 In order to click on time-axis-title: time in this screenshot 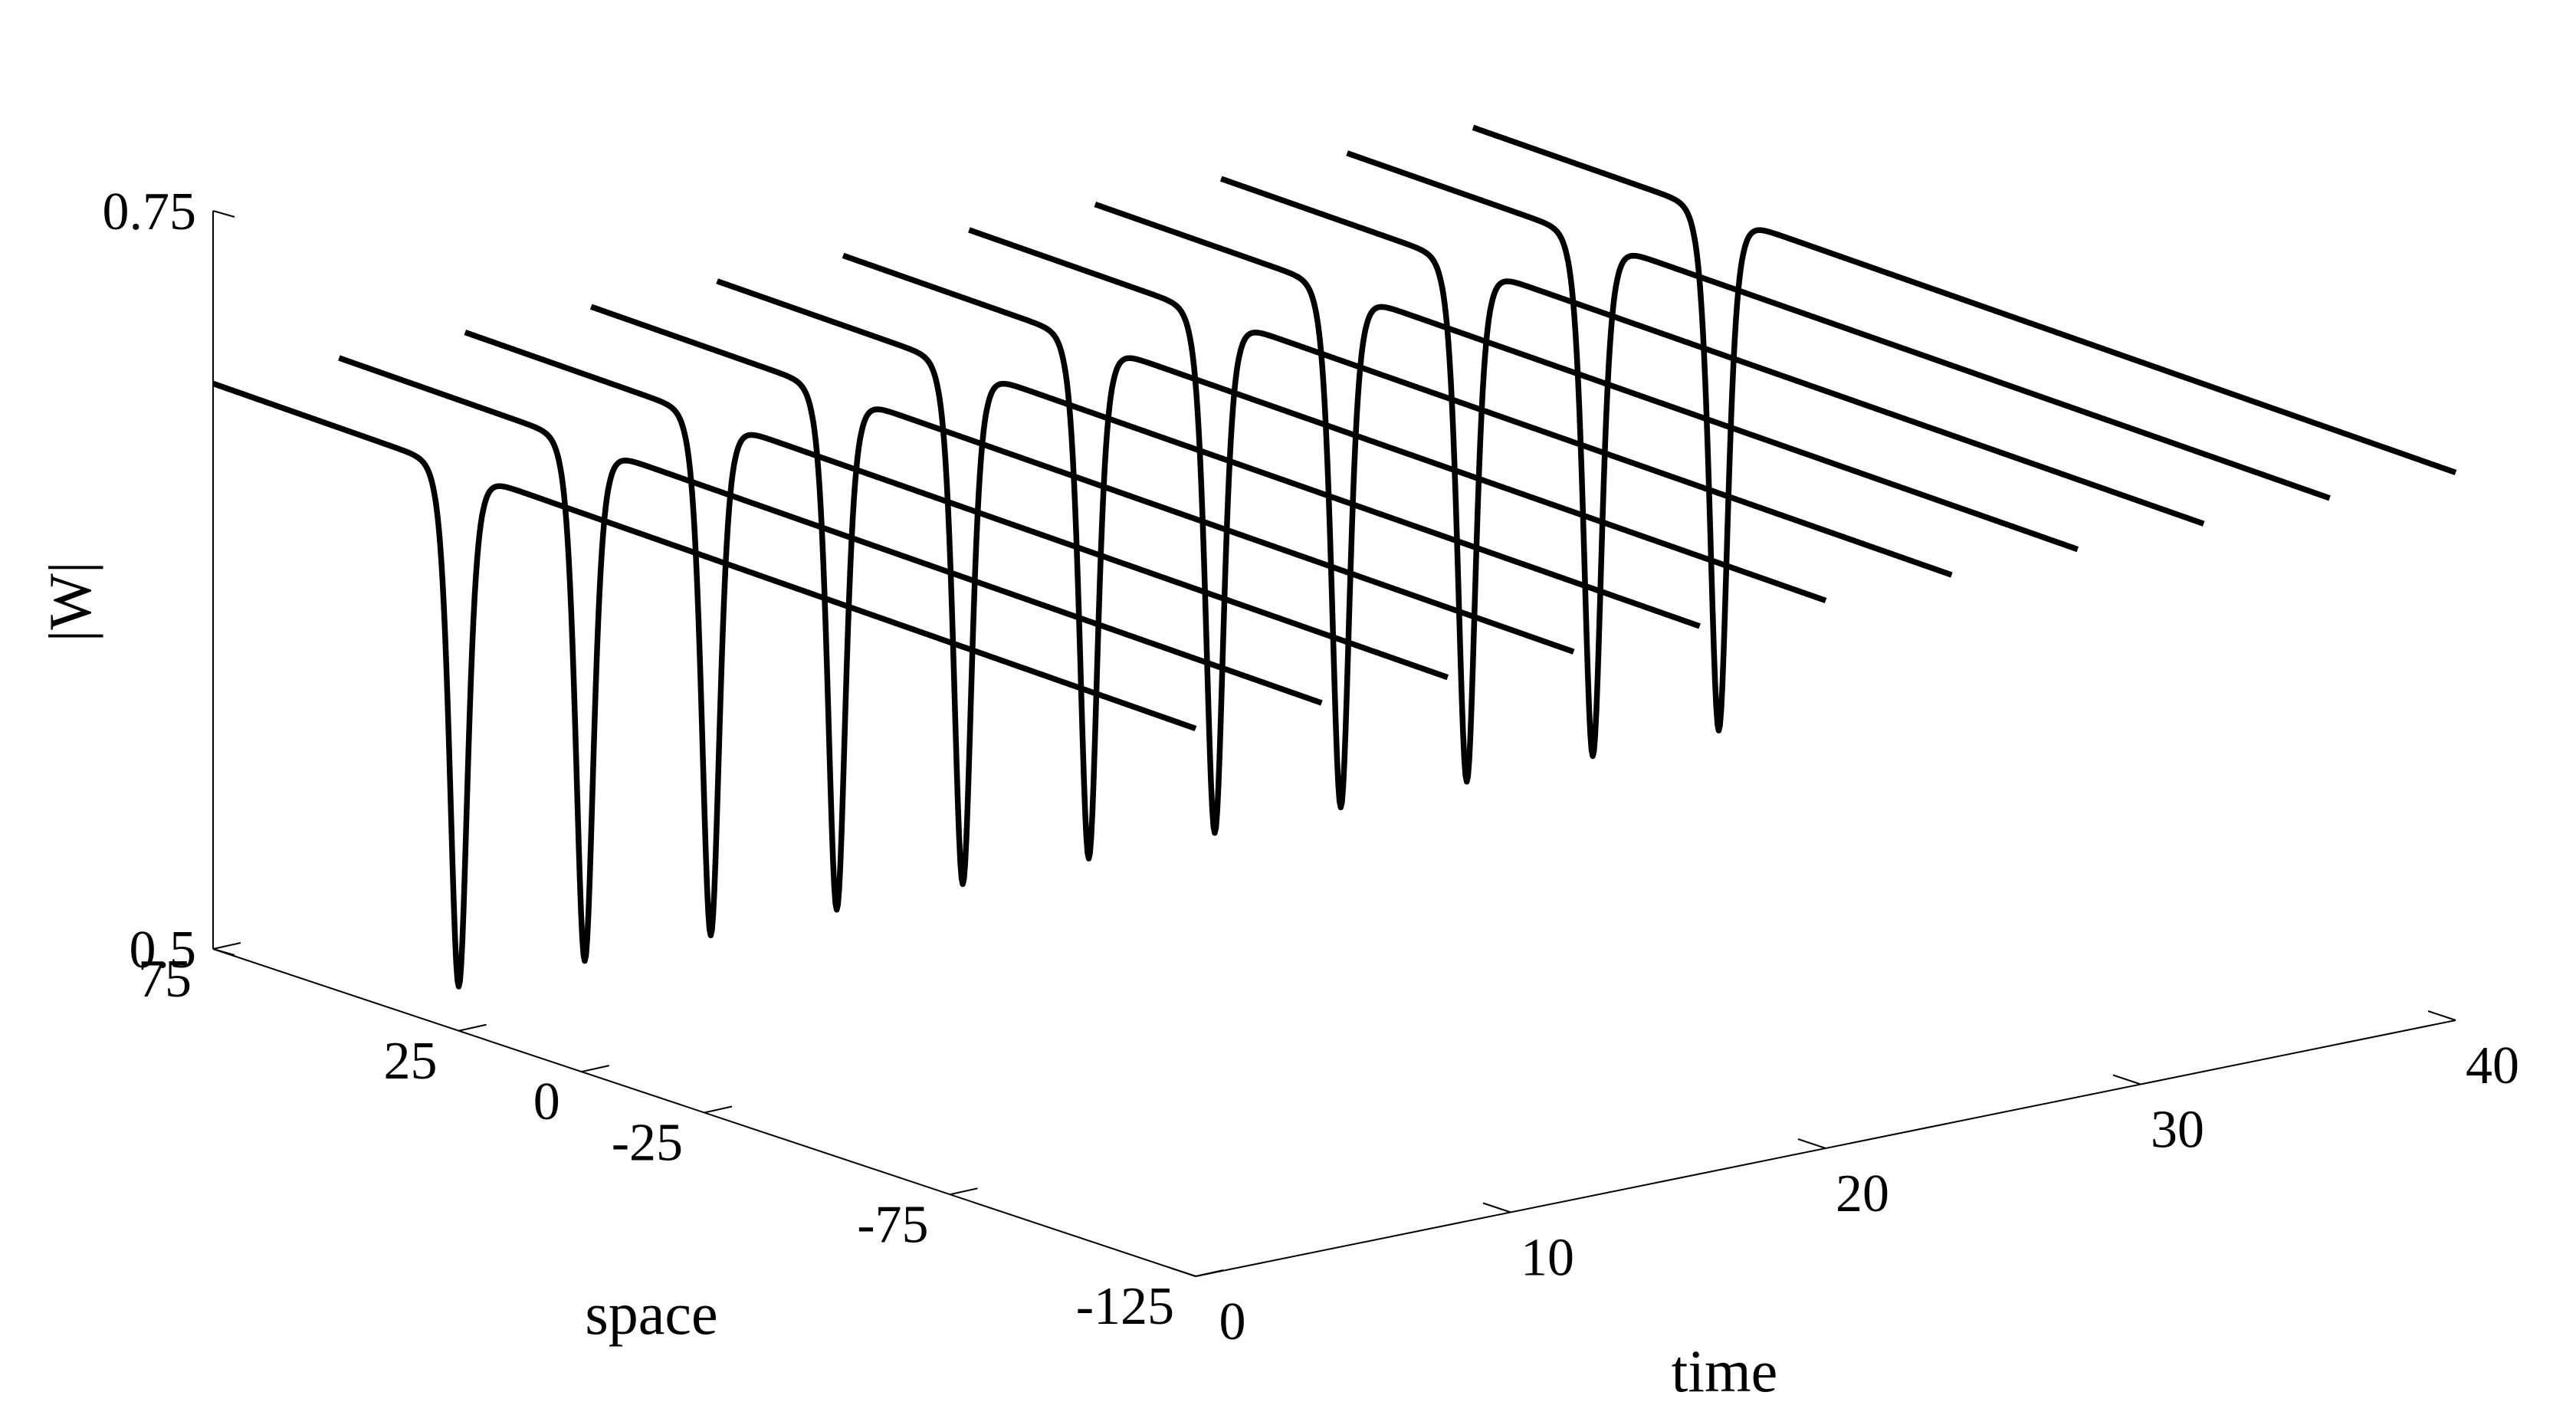, I will do `click(1725, 1371)`.